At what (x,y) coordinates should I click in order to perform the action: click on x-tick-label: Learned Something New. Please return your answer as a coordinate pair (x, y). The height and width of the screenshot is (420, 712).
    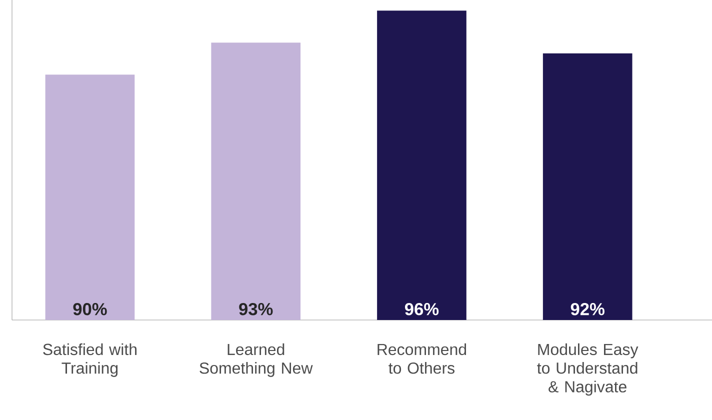
    Looking at the image, I should click on (256, 360).